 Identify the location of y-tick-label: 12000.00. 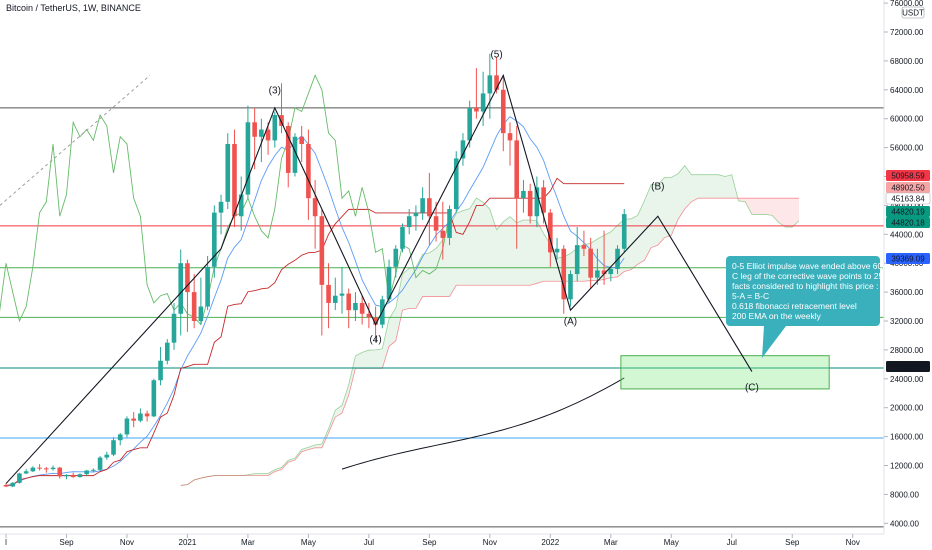
(907, 466).